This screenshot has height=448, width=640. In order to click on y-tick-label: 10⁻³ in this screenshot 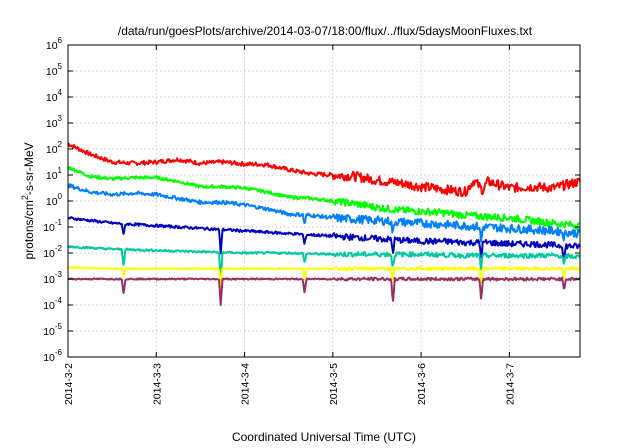, I will do `click(52, 278)`.